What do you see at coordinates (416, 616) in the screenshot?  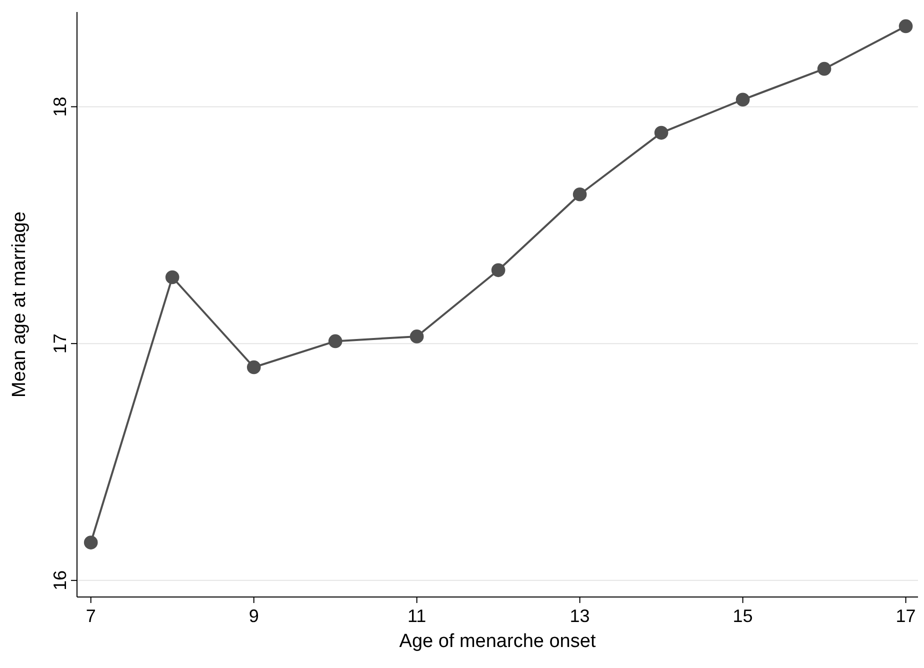 I see `x-tick-label: 11` at bounding box center [416, 616].